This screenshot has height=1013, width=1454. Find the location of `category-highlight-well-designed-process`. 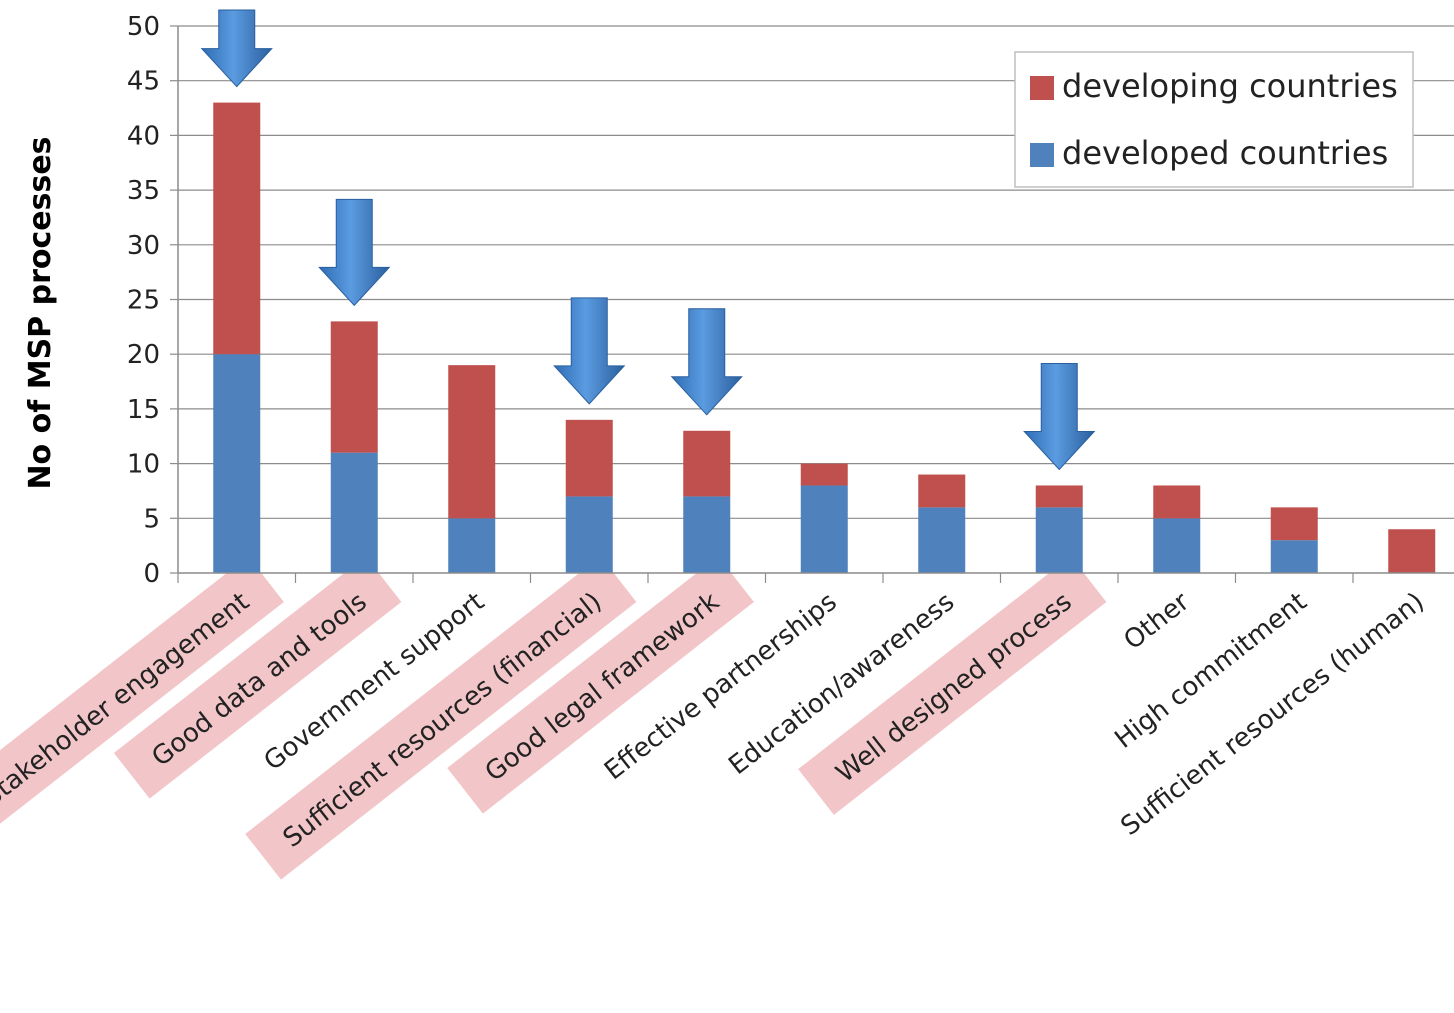

category-highlight-well-designed-process is located at coordinates (952, 685).